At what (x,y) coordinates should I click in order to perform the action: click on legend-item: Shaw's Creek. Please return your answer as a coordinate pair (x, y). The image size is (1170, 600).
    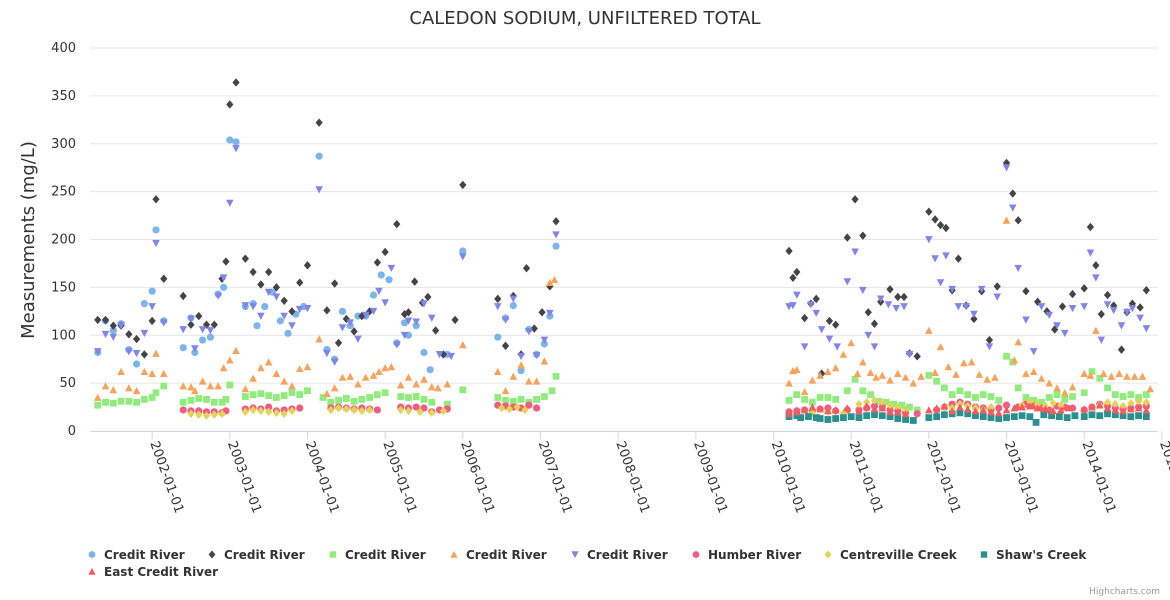
    Looking at the image, I should click on (1034, 555).